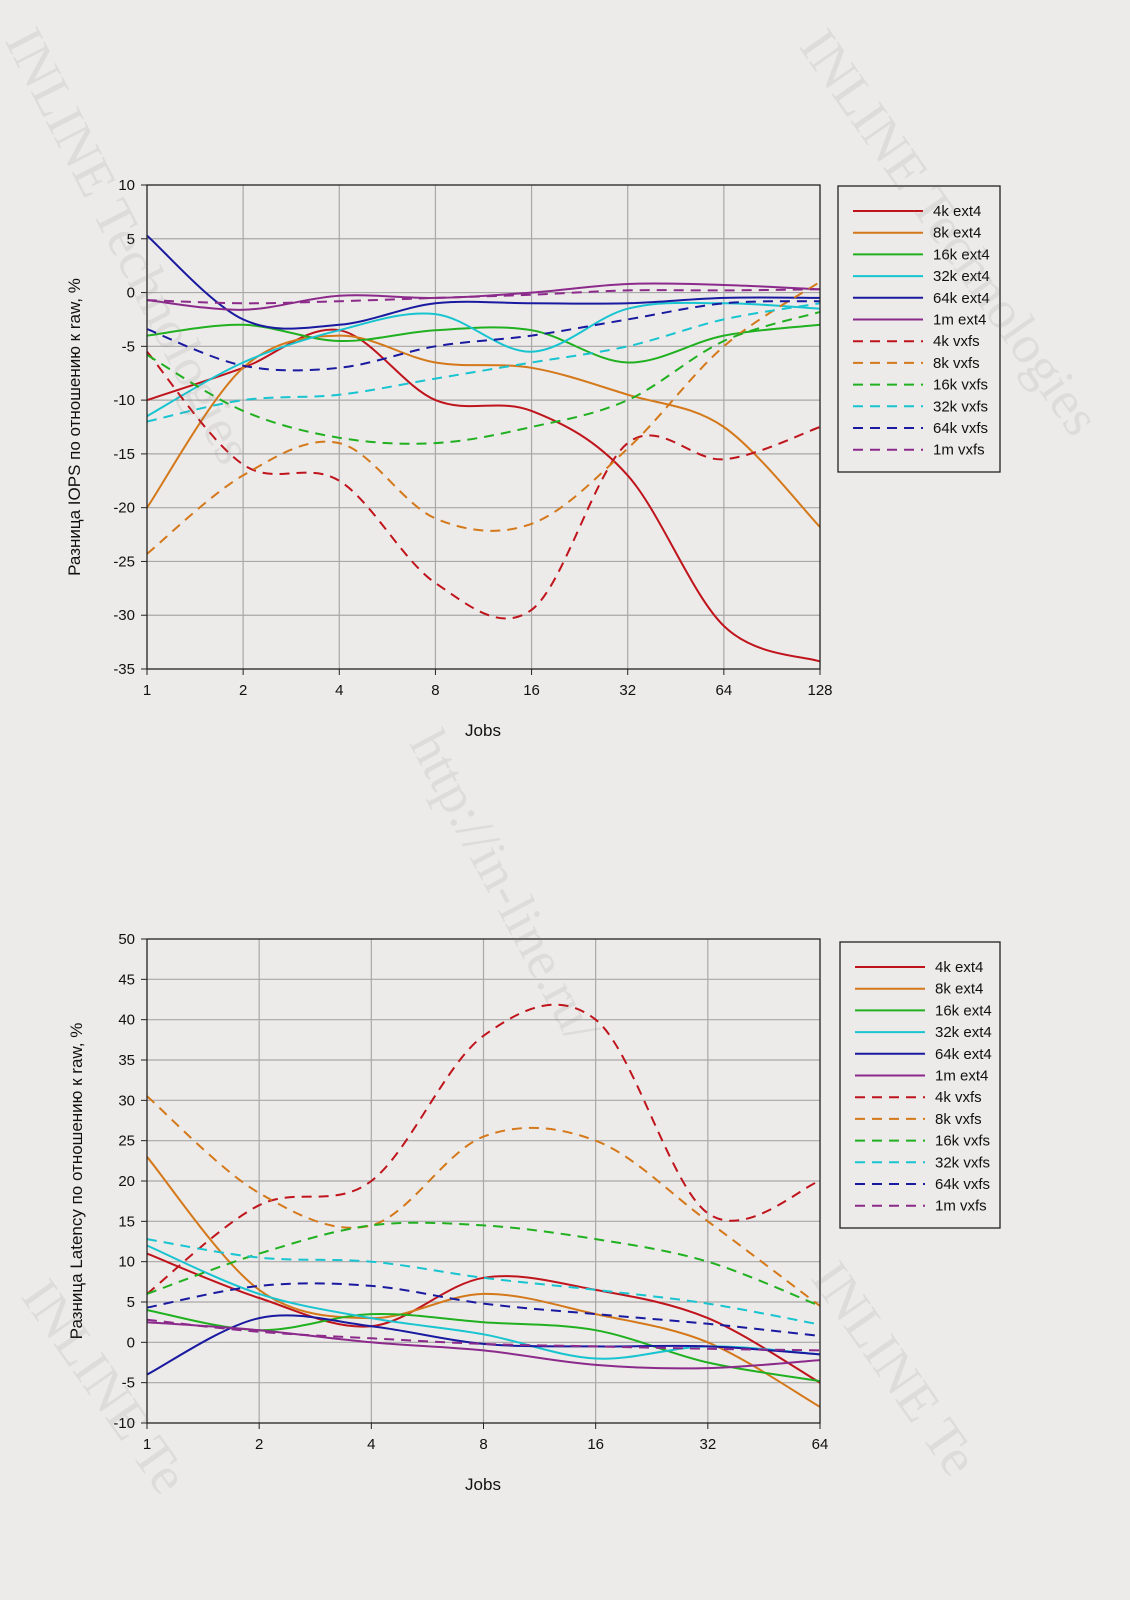  What do you see at coordinates (124, 669) in the screenshot?
I see `y-tick-label: -35` at bounding box center [124, 669].